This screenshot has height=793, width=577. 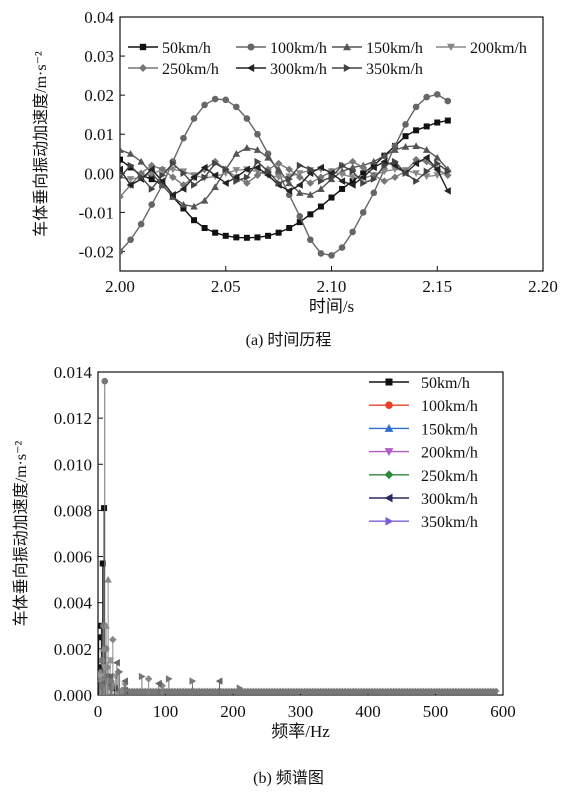 What do you see at coordinates (286, 175) in the screenshot?
I see `series-group` at bounding box center [286, 175].